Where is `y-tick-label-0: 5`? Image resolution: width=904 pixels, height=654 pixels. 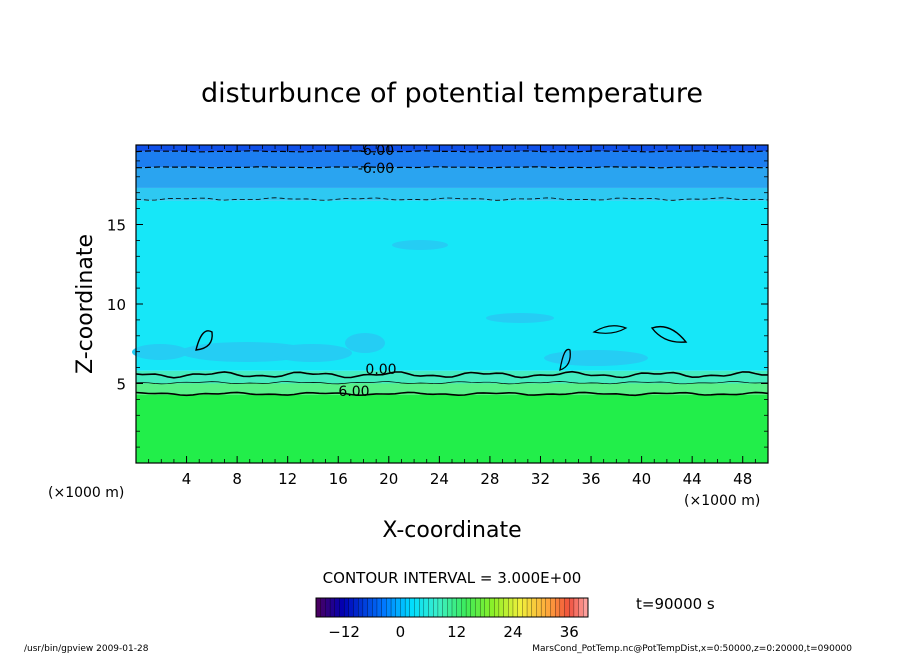
y-tick-label-0: 5 is located at coordinates (121, 385).